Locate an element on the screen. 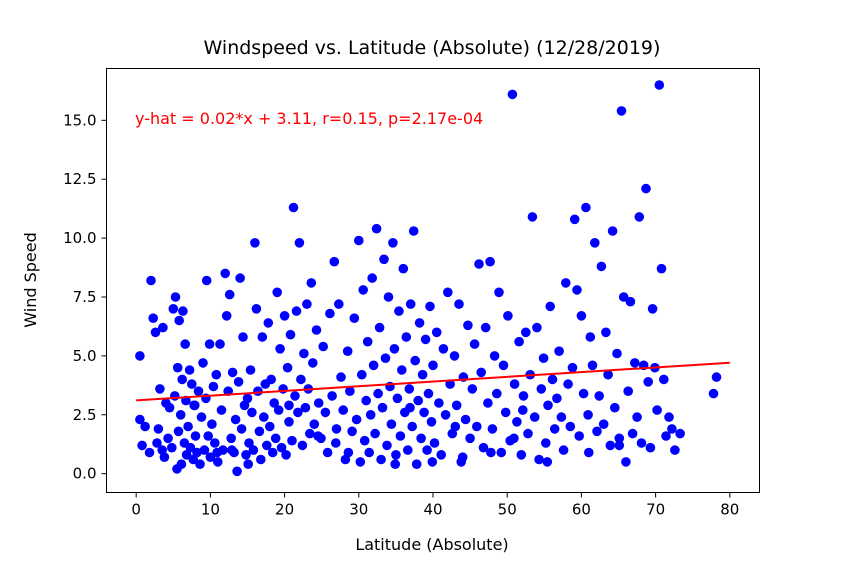 The height and width of the screenshot is (562, 843). x-tick-label: 40 is located at coordinates (432, 510).